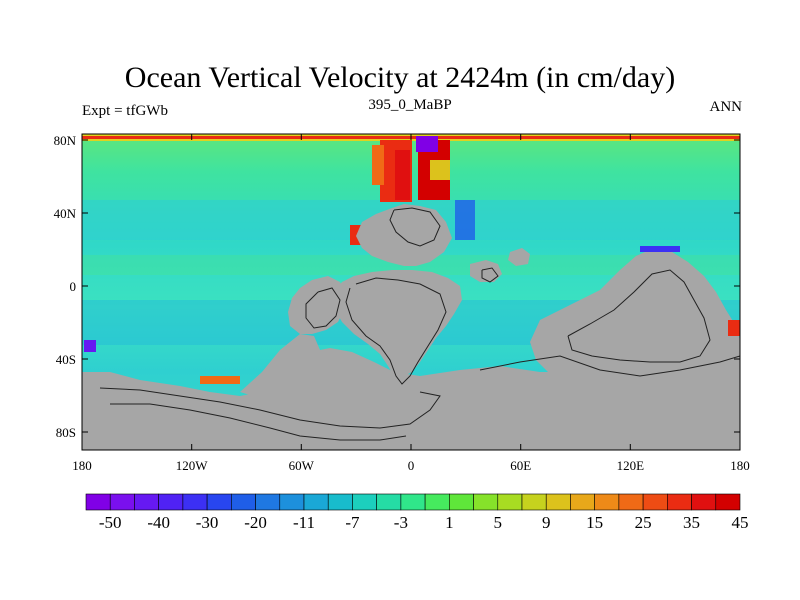 This screenshot has height=600, width=800. What do you see at coordinates (65, 140) in the screenshot?
I see `y-tick-label: 80N` at bounding box center [65, 140].